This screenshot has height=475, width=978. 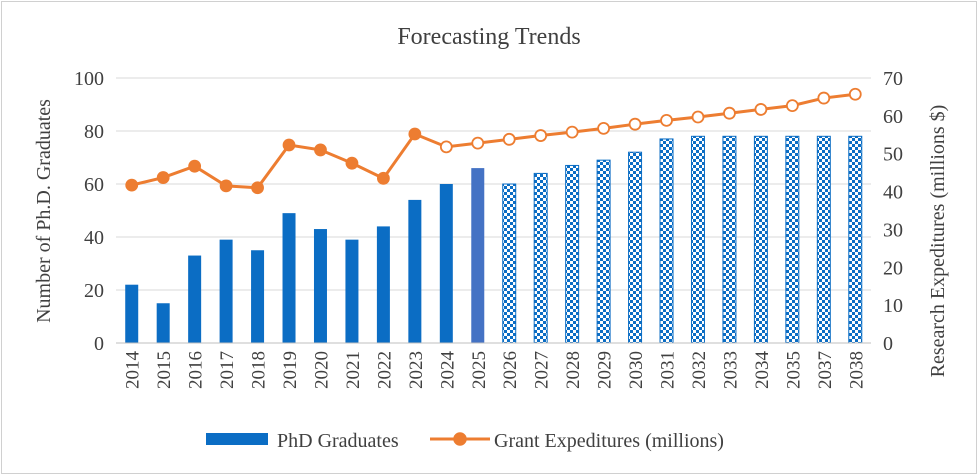 I want to click on x-tick-label: 2019, so click(x=290, y=370).